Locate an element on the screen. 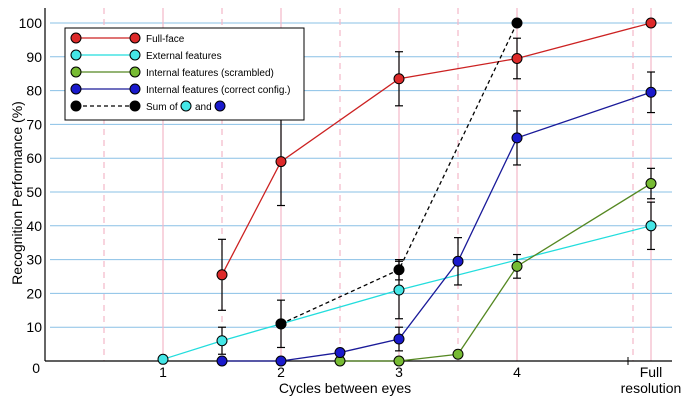 This screenshot has width=693, height=408. y-tick-label-zero: 0 is located at coordinates (36, 368).